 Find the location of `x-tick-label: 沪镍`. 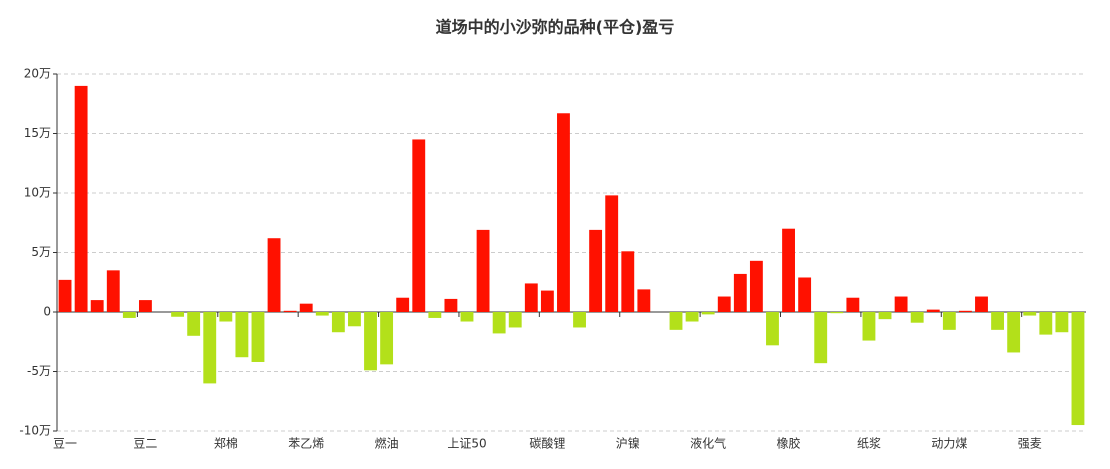

x-tick-label: 沪镍 is located at coordinates (628, 444).